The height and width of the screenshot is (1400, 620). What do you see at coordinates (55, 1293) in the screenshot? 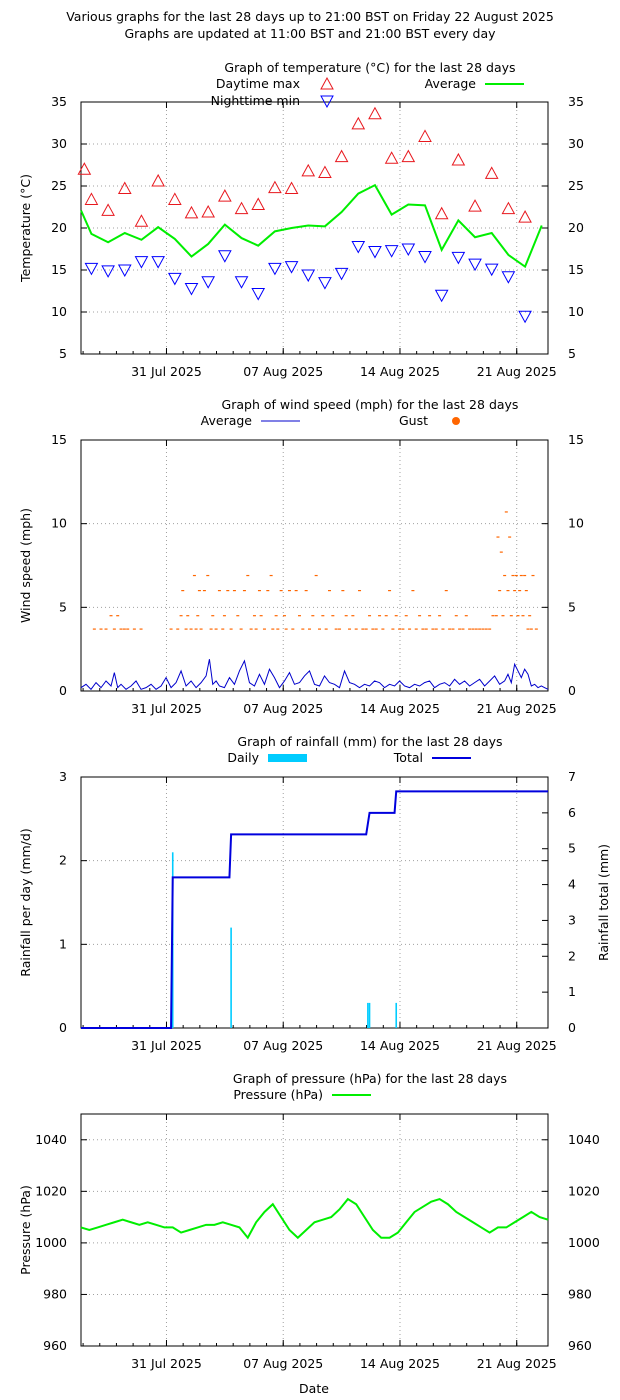
I see `y-tick-label: 980` at bounding box center [55, 1293].